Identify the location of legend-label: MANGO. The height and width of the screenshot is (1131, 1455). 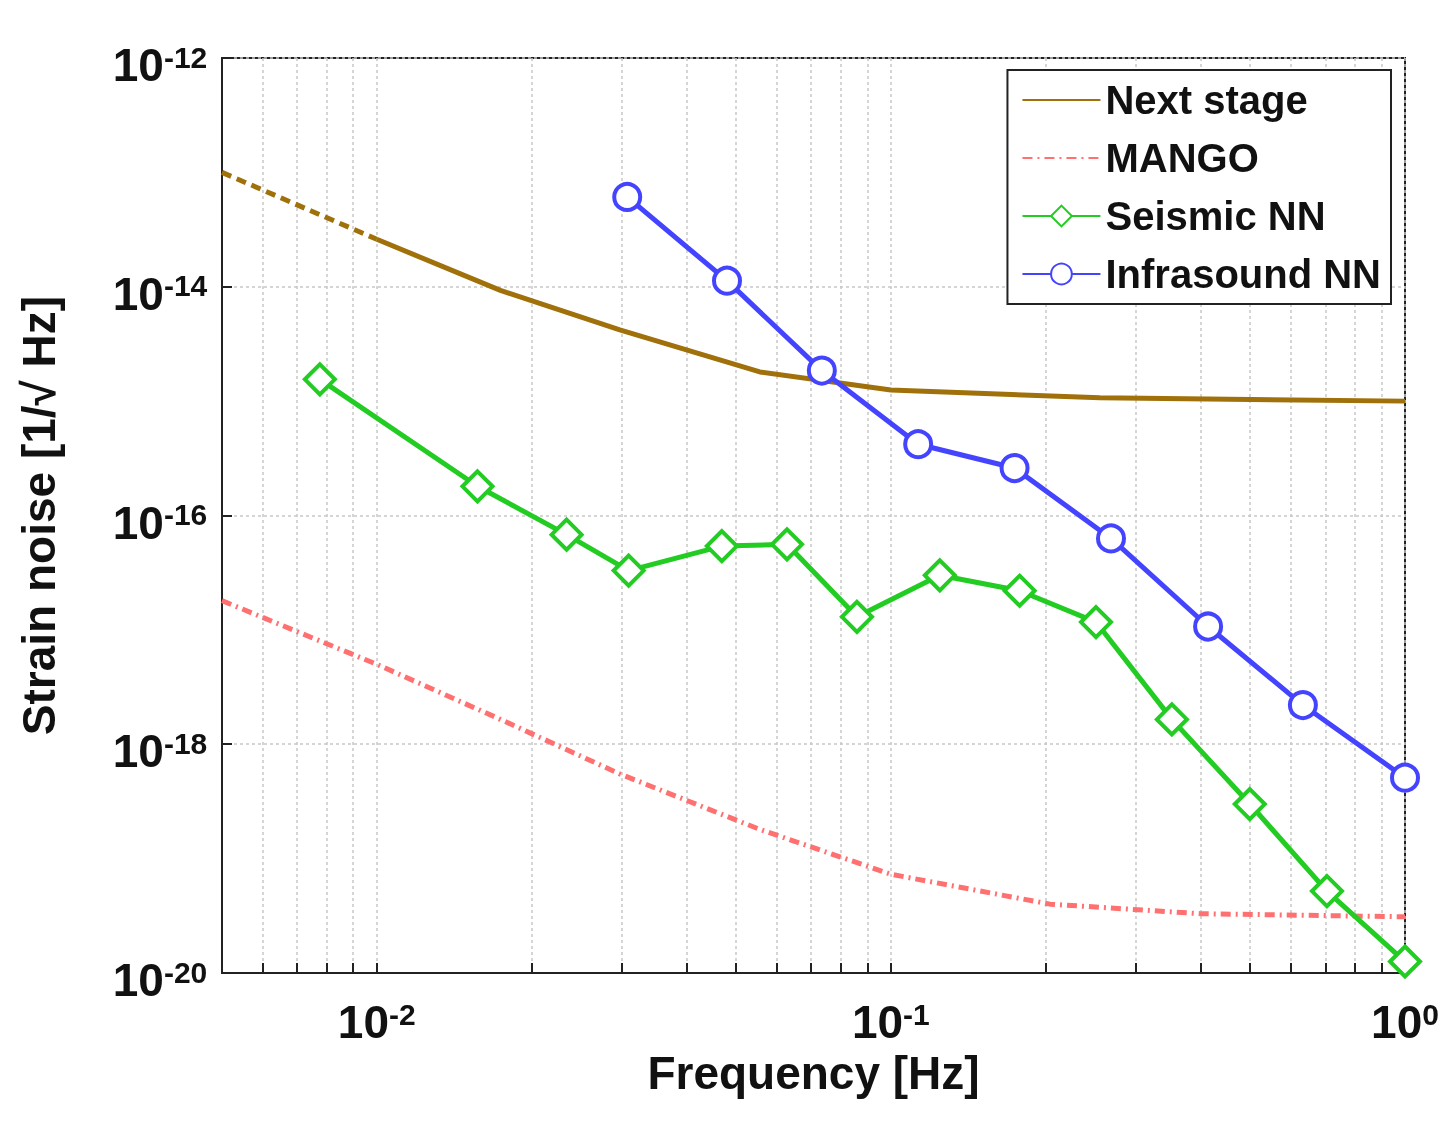
(1182, 158).